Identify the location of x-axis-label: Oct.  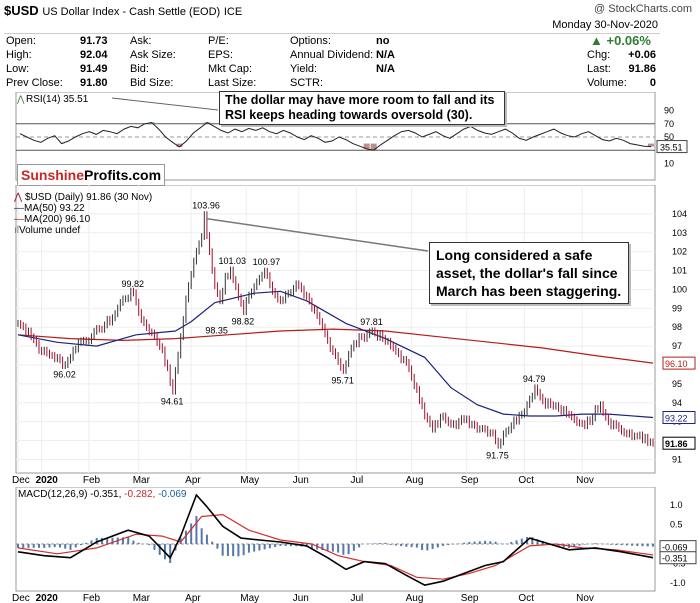
(526, 480).